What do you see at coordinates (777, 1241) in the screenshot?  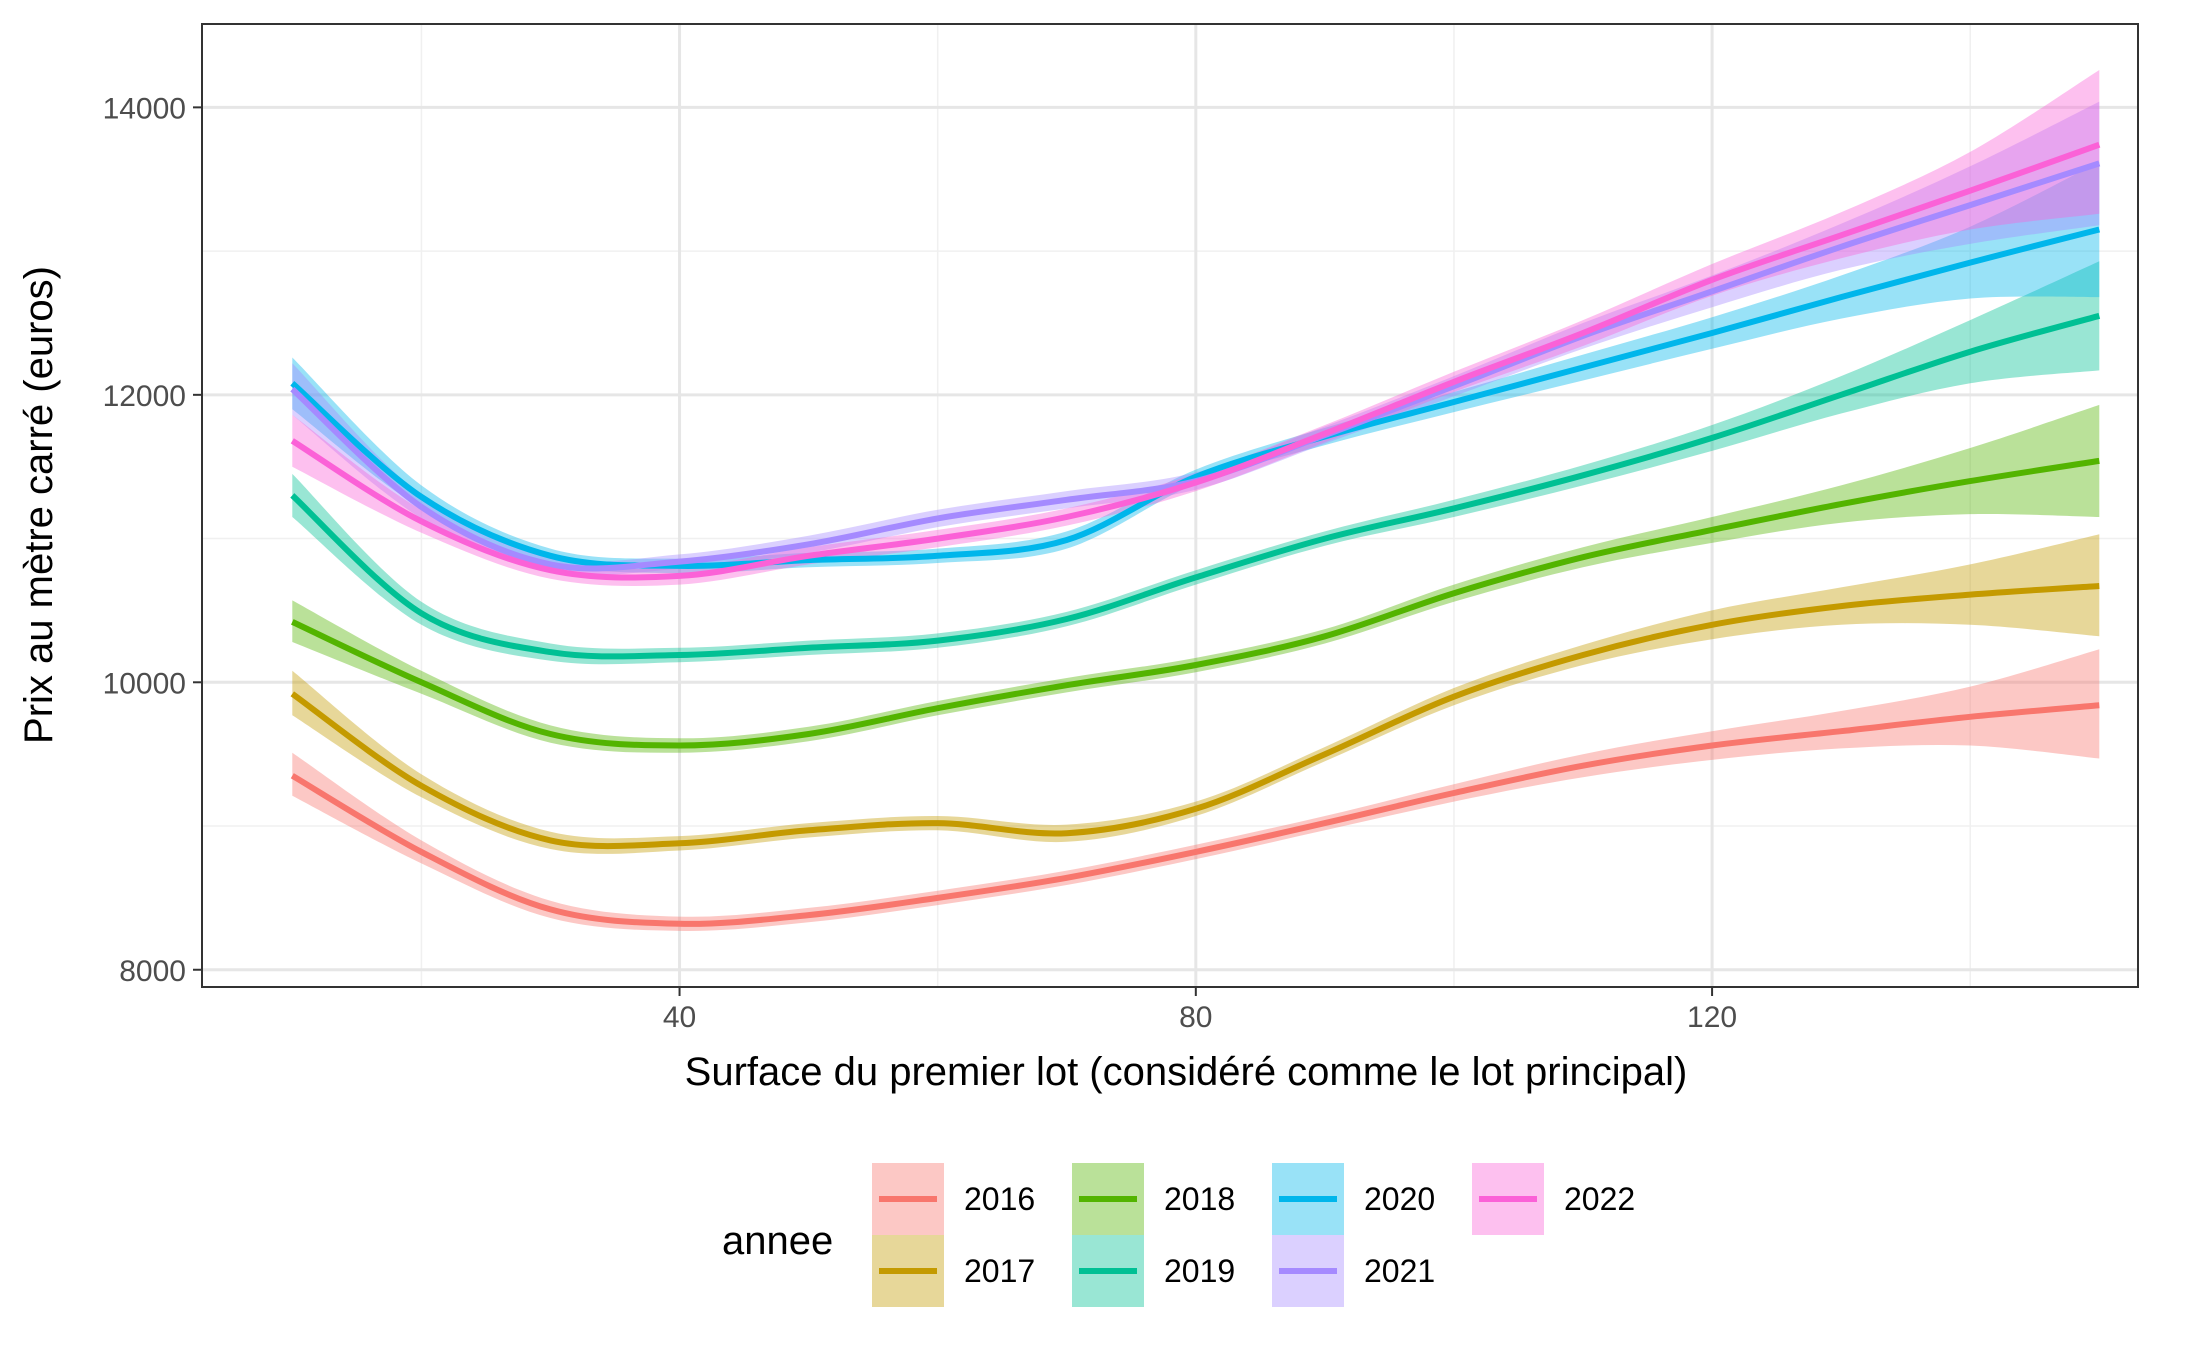 I see `legend-title: annee` at bounding box center [777, 1241].